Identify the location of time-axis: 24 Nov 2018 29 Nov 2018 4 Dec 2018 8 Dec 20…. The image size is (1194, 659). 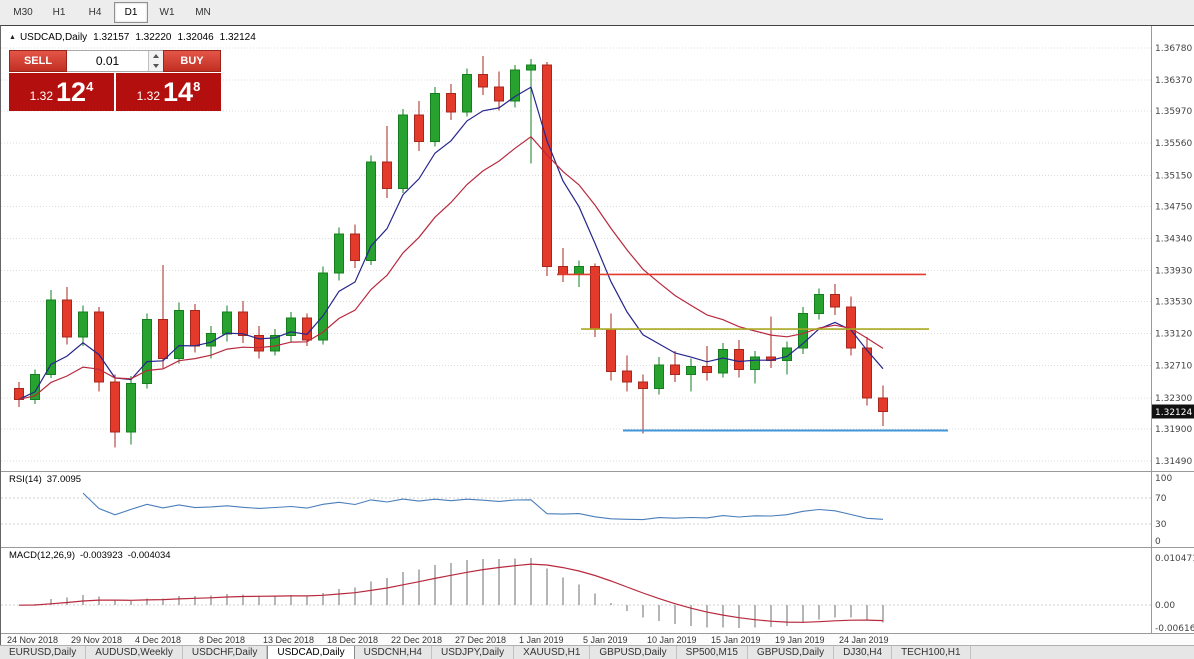
(597, 640).